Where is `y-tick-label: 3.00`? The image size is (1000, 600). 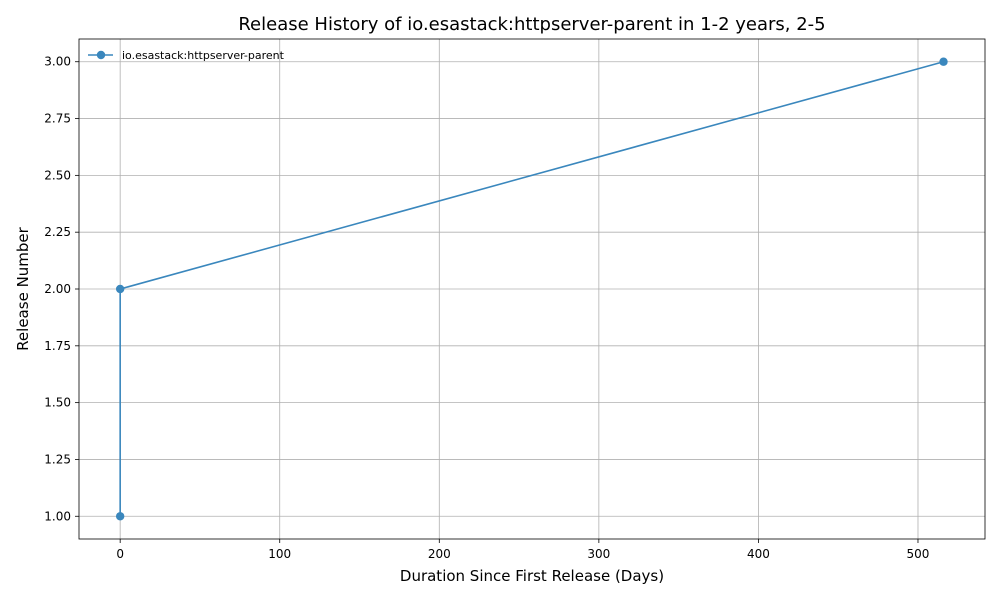
y-tick-label: 3.00 is located at coordinates (57, 62).